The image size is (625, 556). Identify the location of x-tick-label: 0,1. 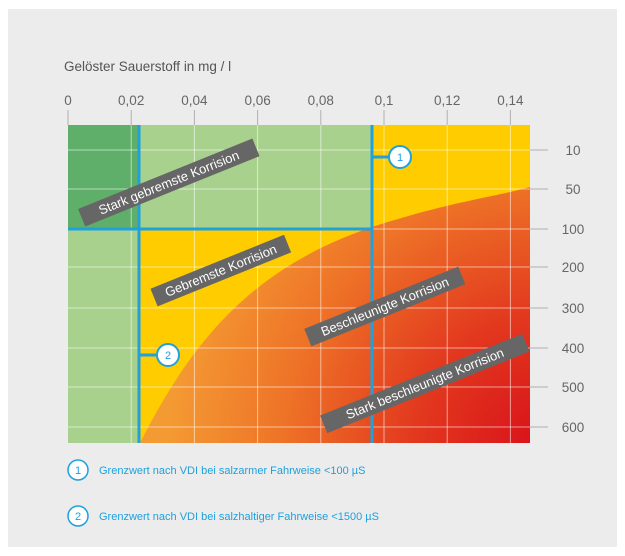
(384, 100).